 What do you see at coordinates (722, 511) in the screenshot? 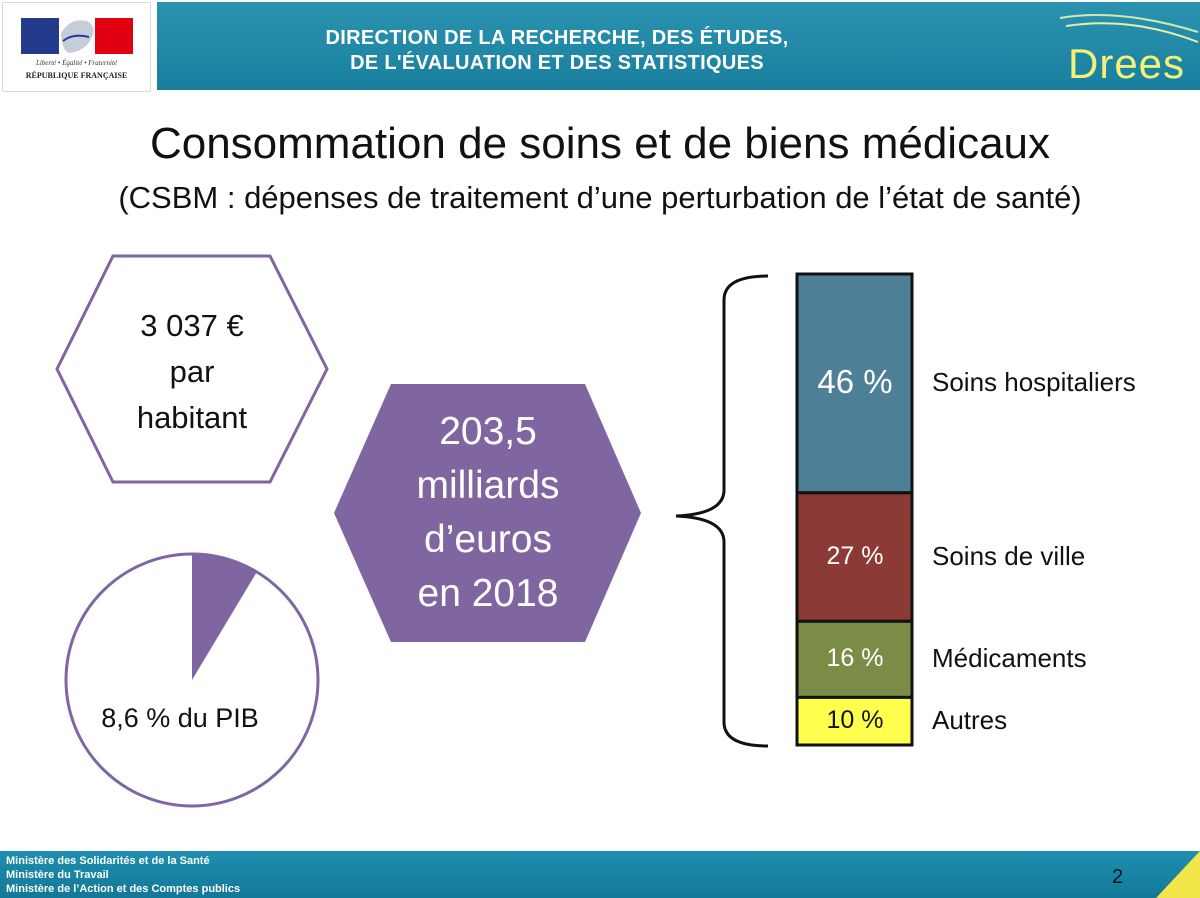
I see `bracket-brace` at bounding box center [722, 511].